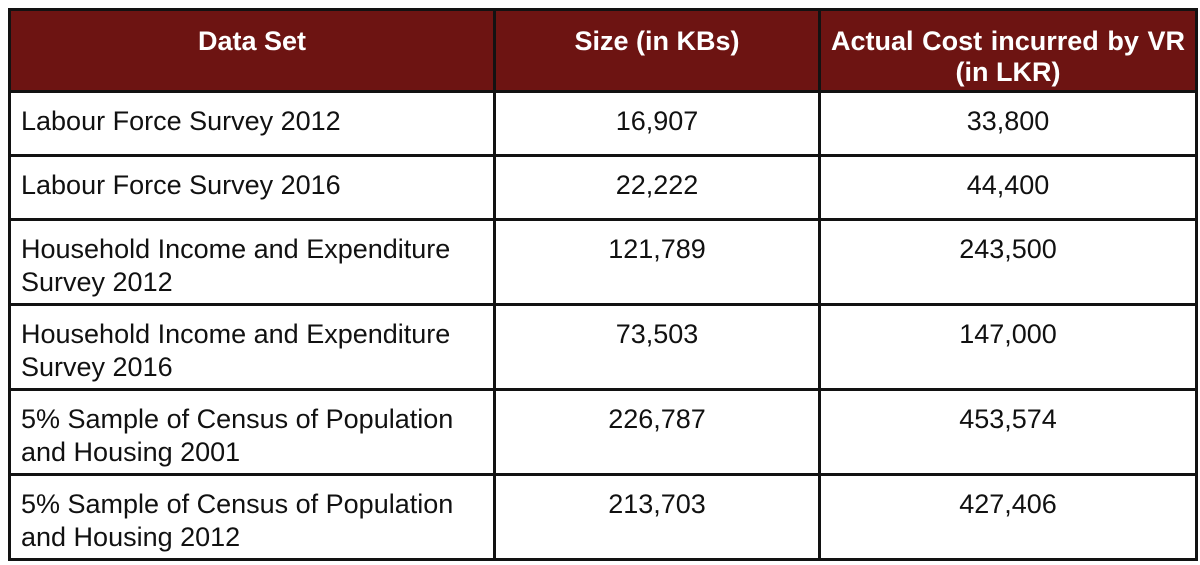 The height and width of the screenshot is (565, 1200). I want to click on column-header-size: Size (in KBs), so click(657, 50).